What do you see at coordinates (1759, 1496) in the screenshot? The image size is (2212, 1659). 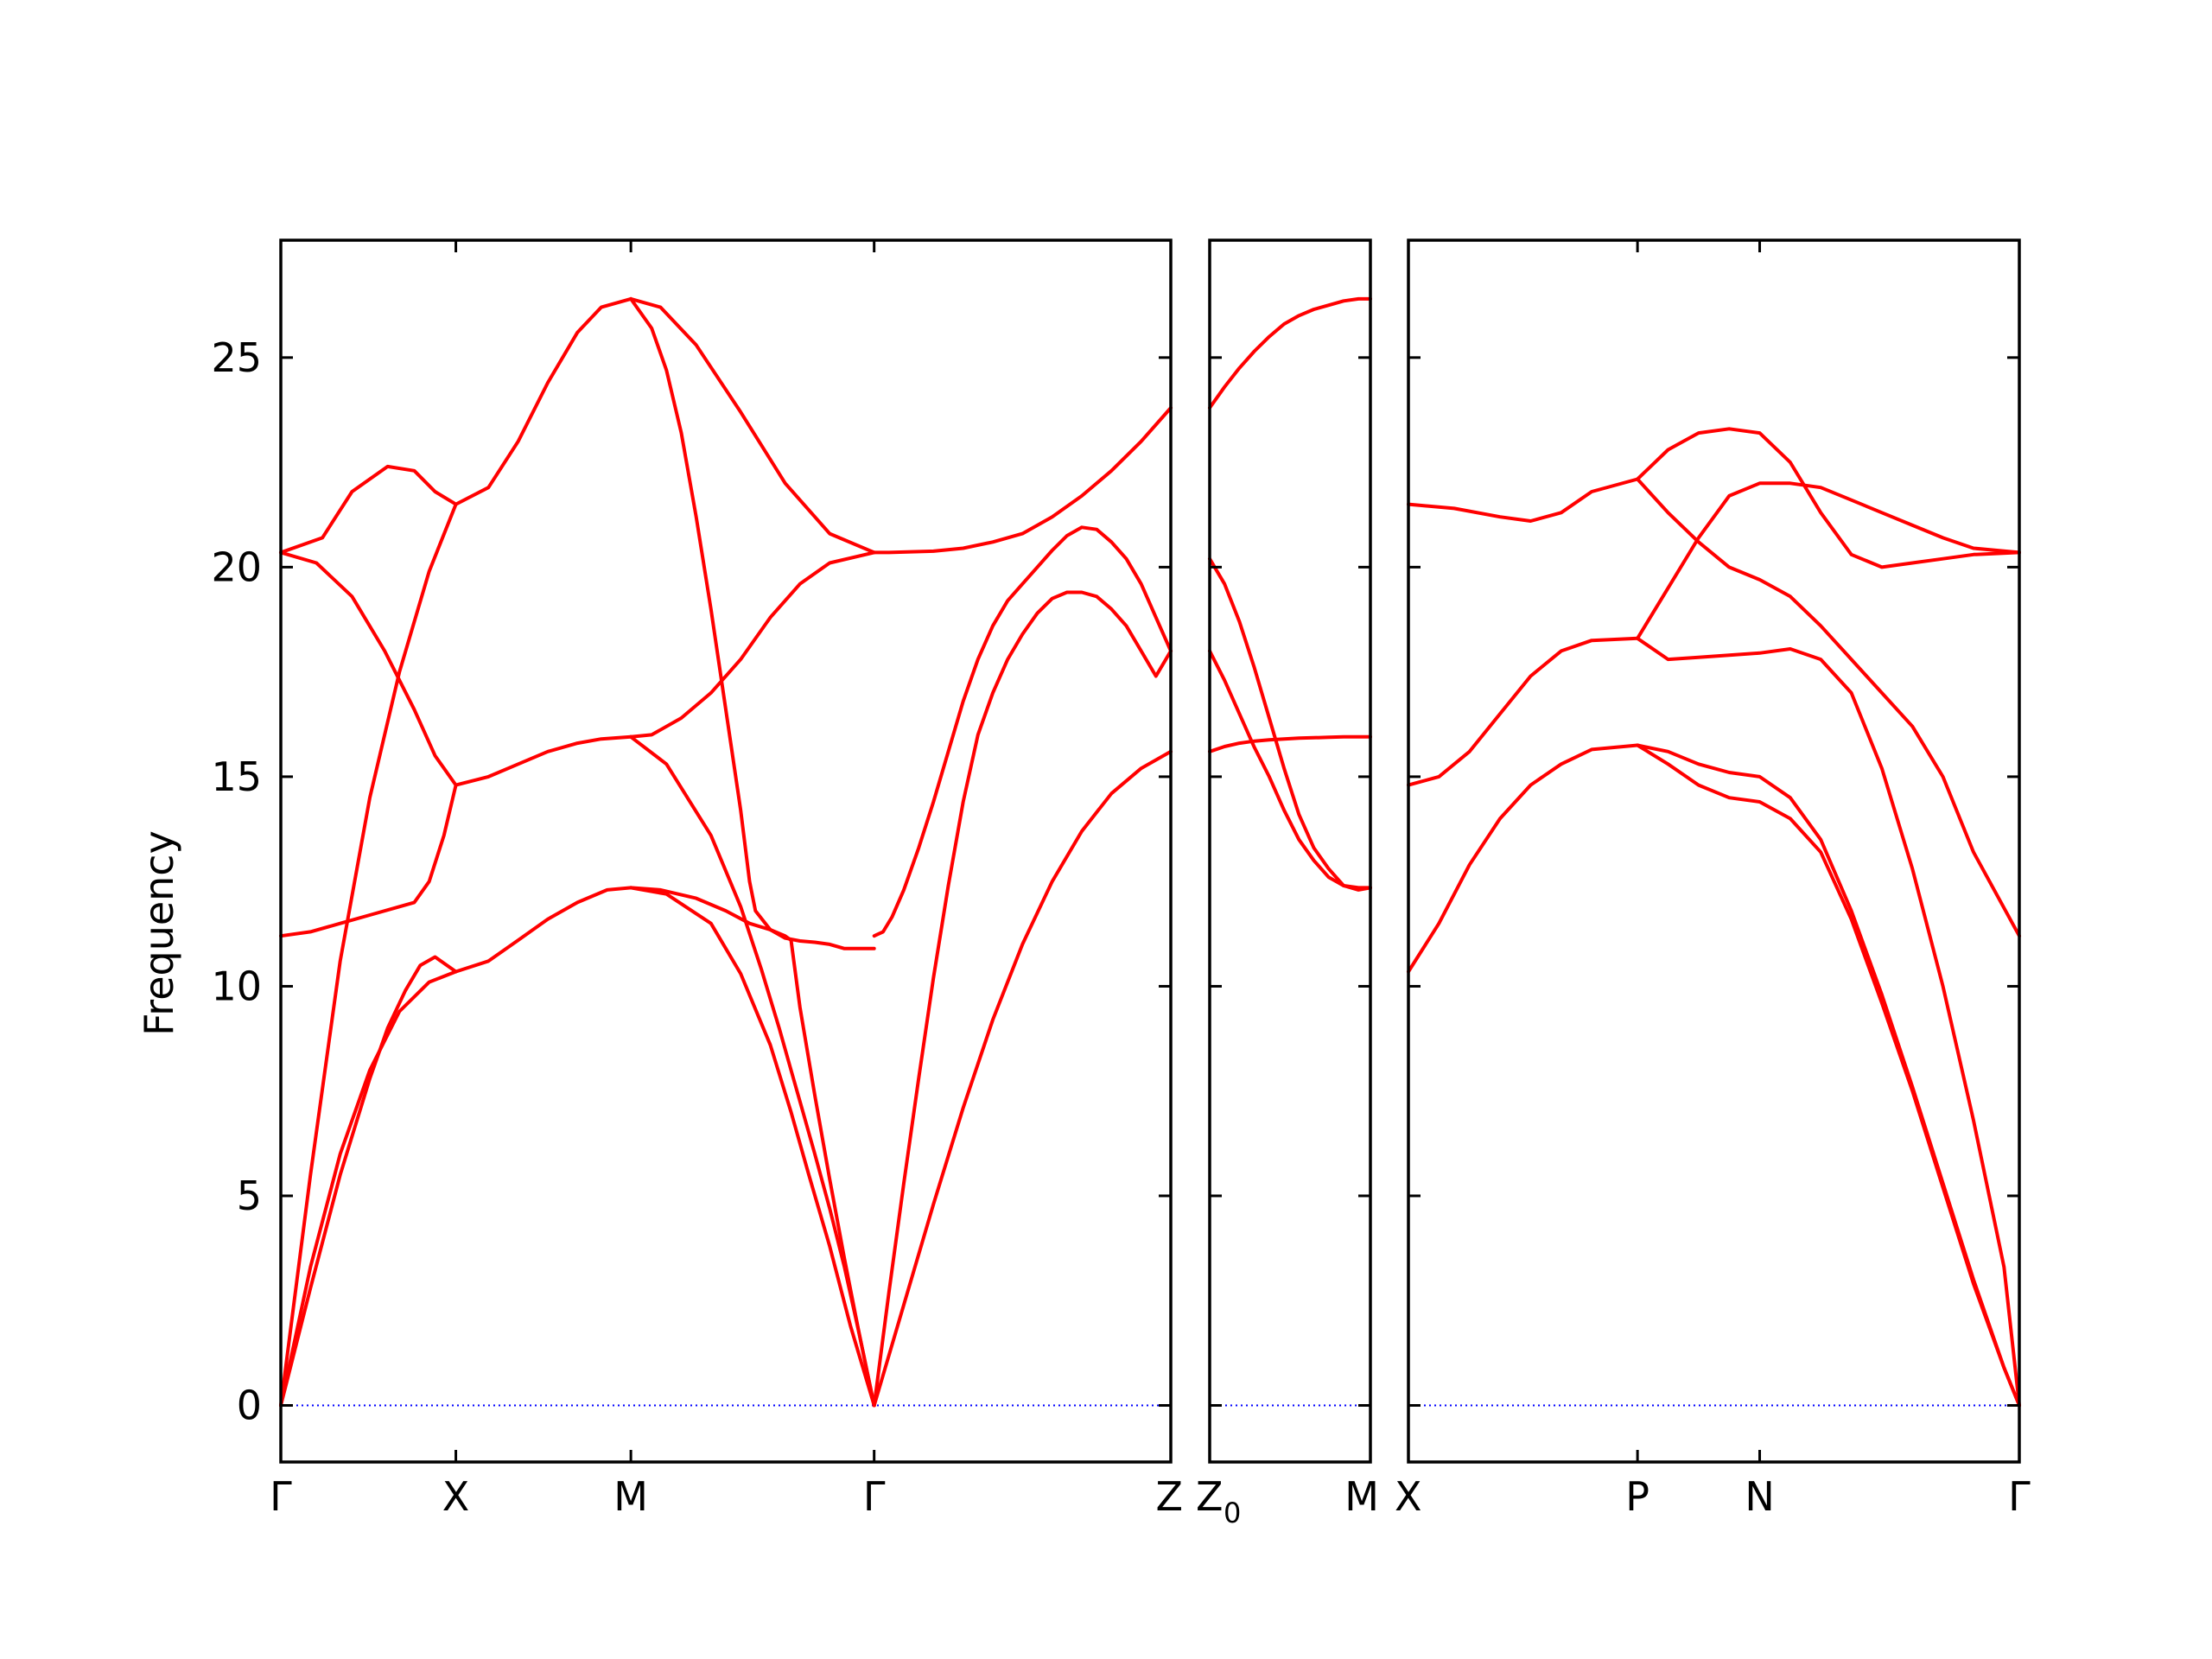 I see `x-tick-label: N` at bounding box center [1759, 1496].